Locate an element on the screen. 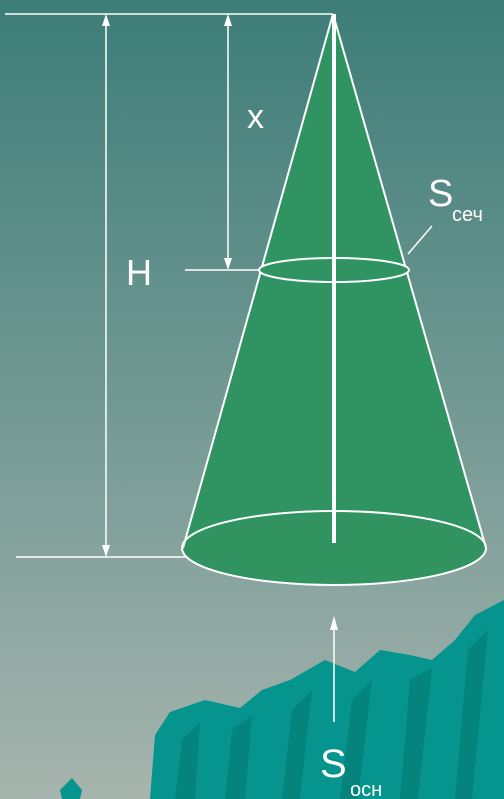 Image resolution: width=504 pixels, height=799 pixels. label-x: x is located at coordinates (255, 117).